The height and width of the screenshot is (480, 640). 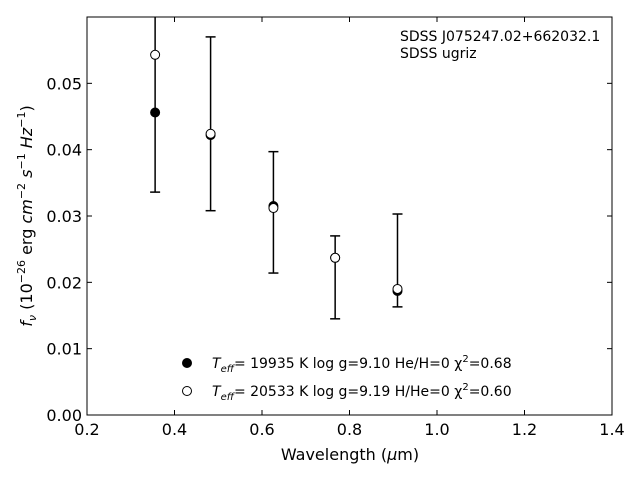 I want to click on x-tick-label: 0.6, so click(x=261, y=429).